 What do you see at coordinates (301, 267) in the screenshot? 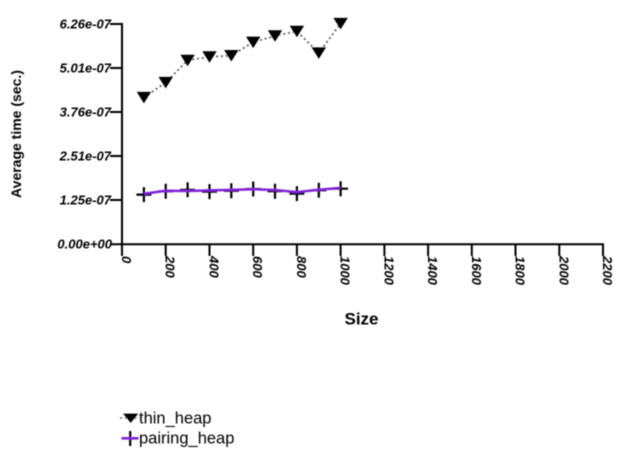
I see `svg-text: 800` at bounding box center [301, 267].